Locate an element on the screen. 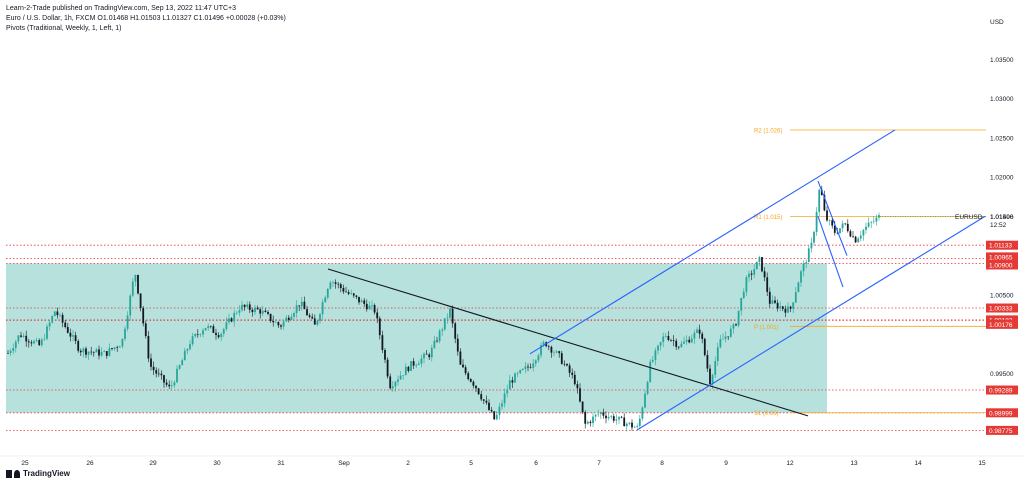 The height and width of the screenshot is (483, 1024). x-tick-label-13: 13 is located at coordinates (854, 463).